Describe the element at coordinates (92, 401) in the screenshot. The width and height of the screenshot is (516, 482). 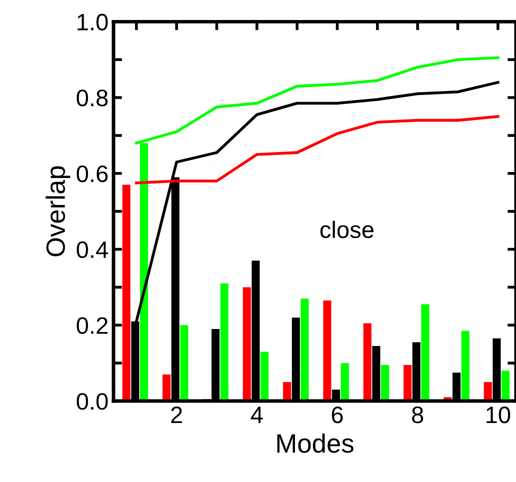
I see `text: 0.0` at that location.